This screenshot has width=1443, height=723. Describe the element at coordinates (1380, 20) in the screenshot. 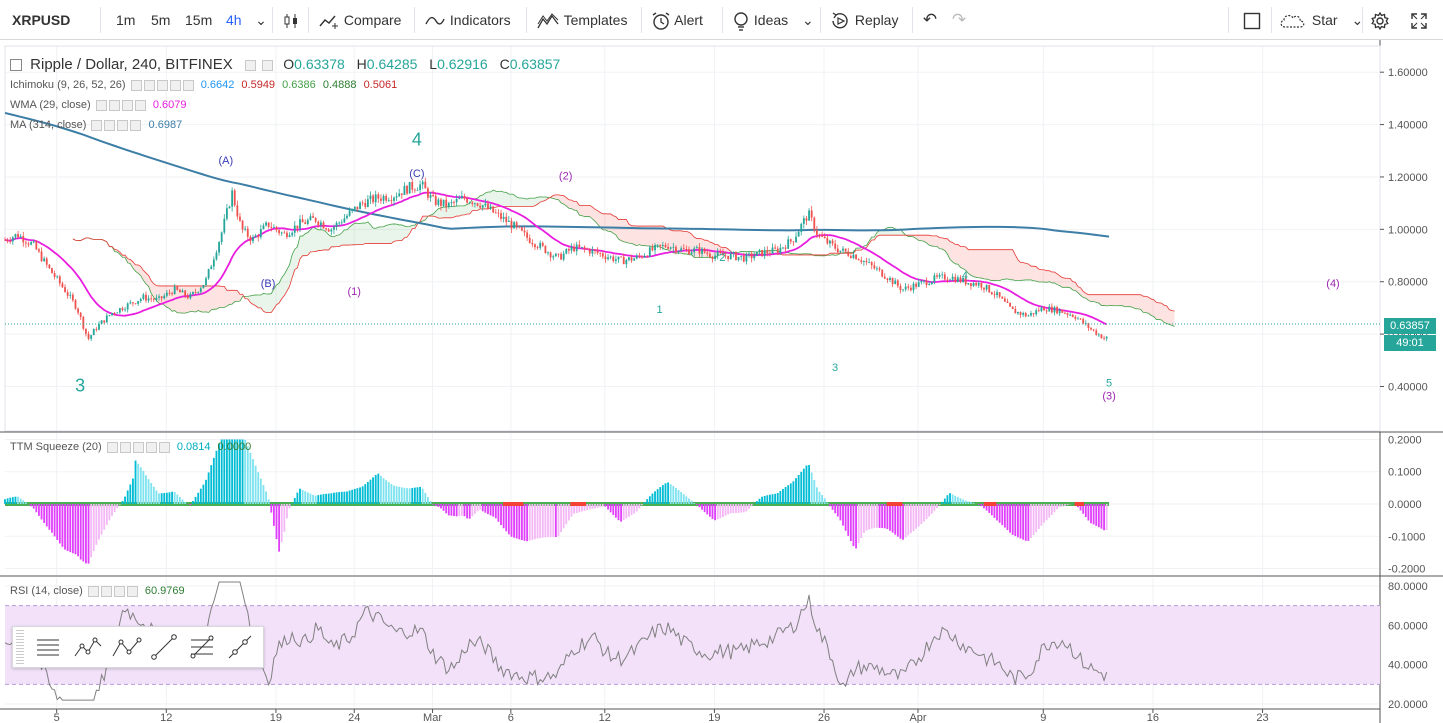

I see `settings-button` at that location.